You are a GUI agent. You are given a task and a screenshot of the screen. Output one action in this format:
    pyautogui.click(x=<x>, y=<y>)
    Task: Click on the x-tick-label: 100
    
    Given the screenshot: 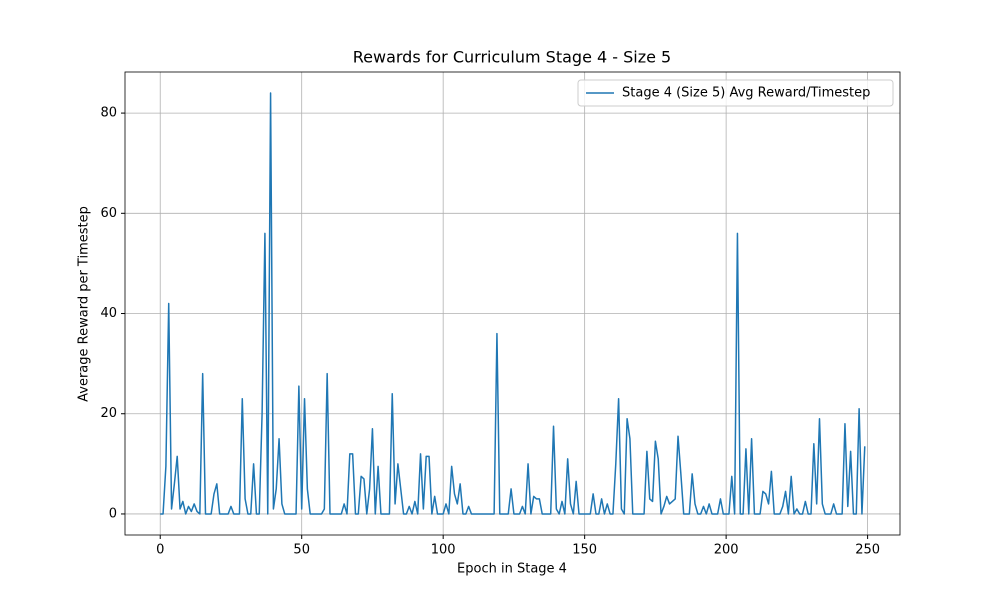 What is the action you would take?
    pyautogui.click(x=443, y=550)
    